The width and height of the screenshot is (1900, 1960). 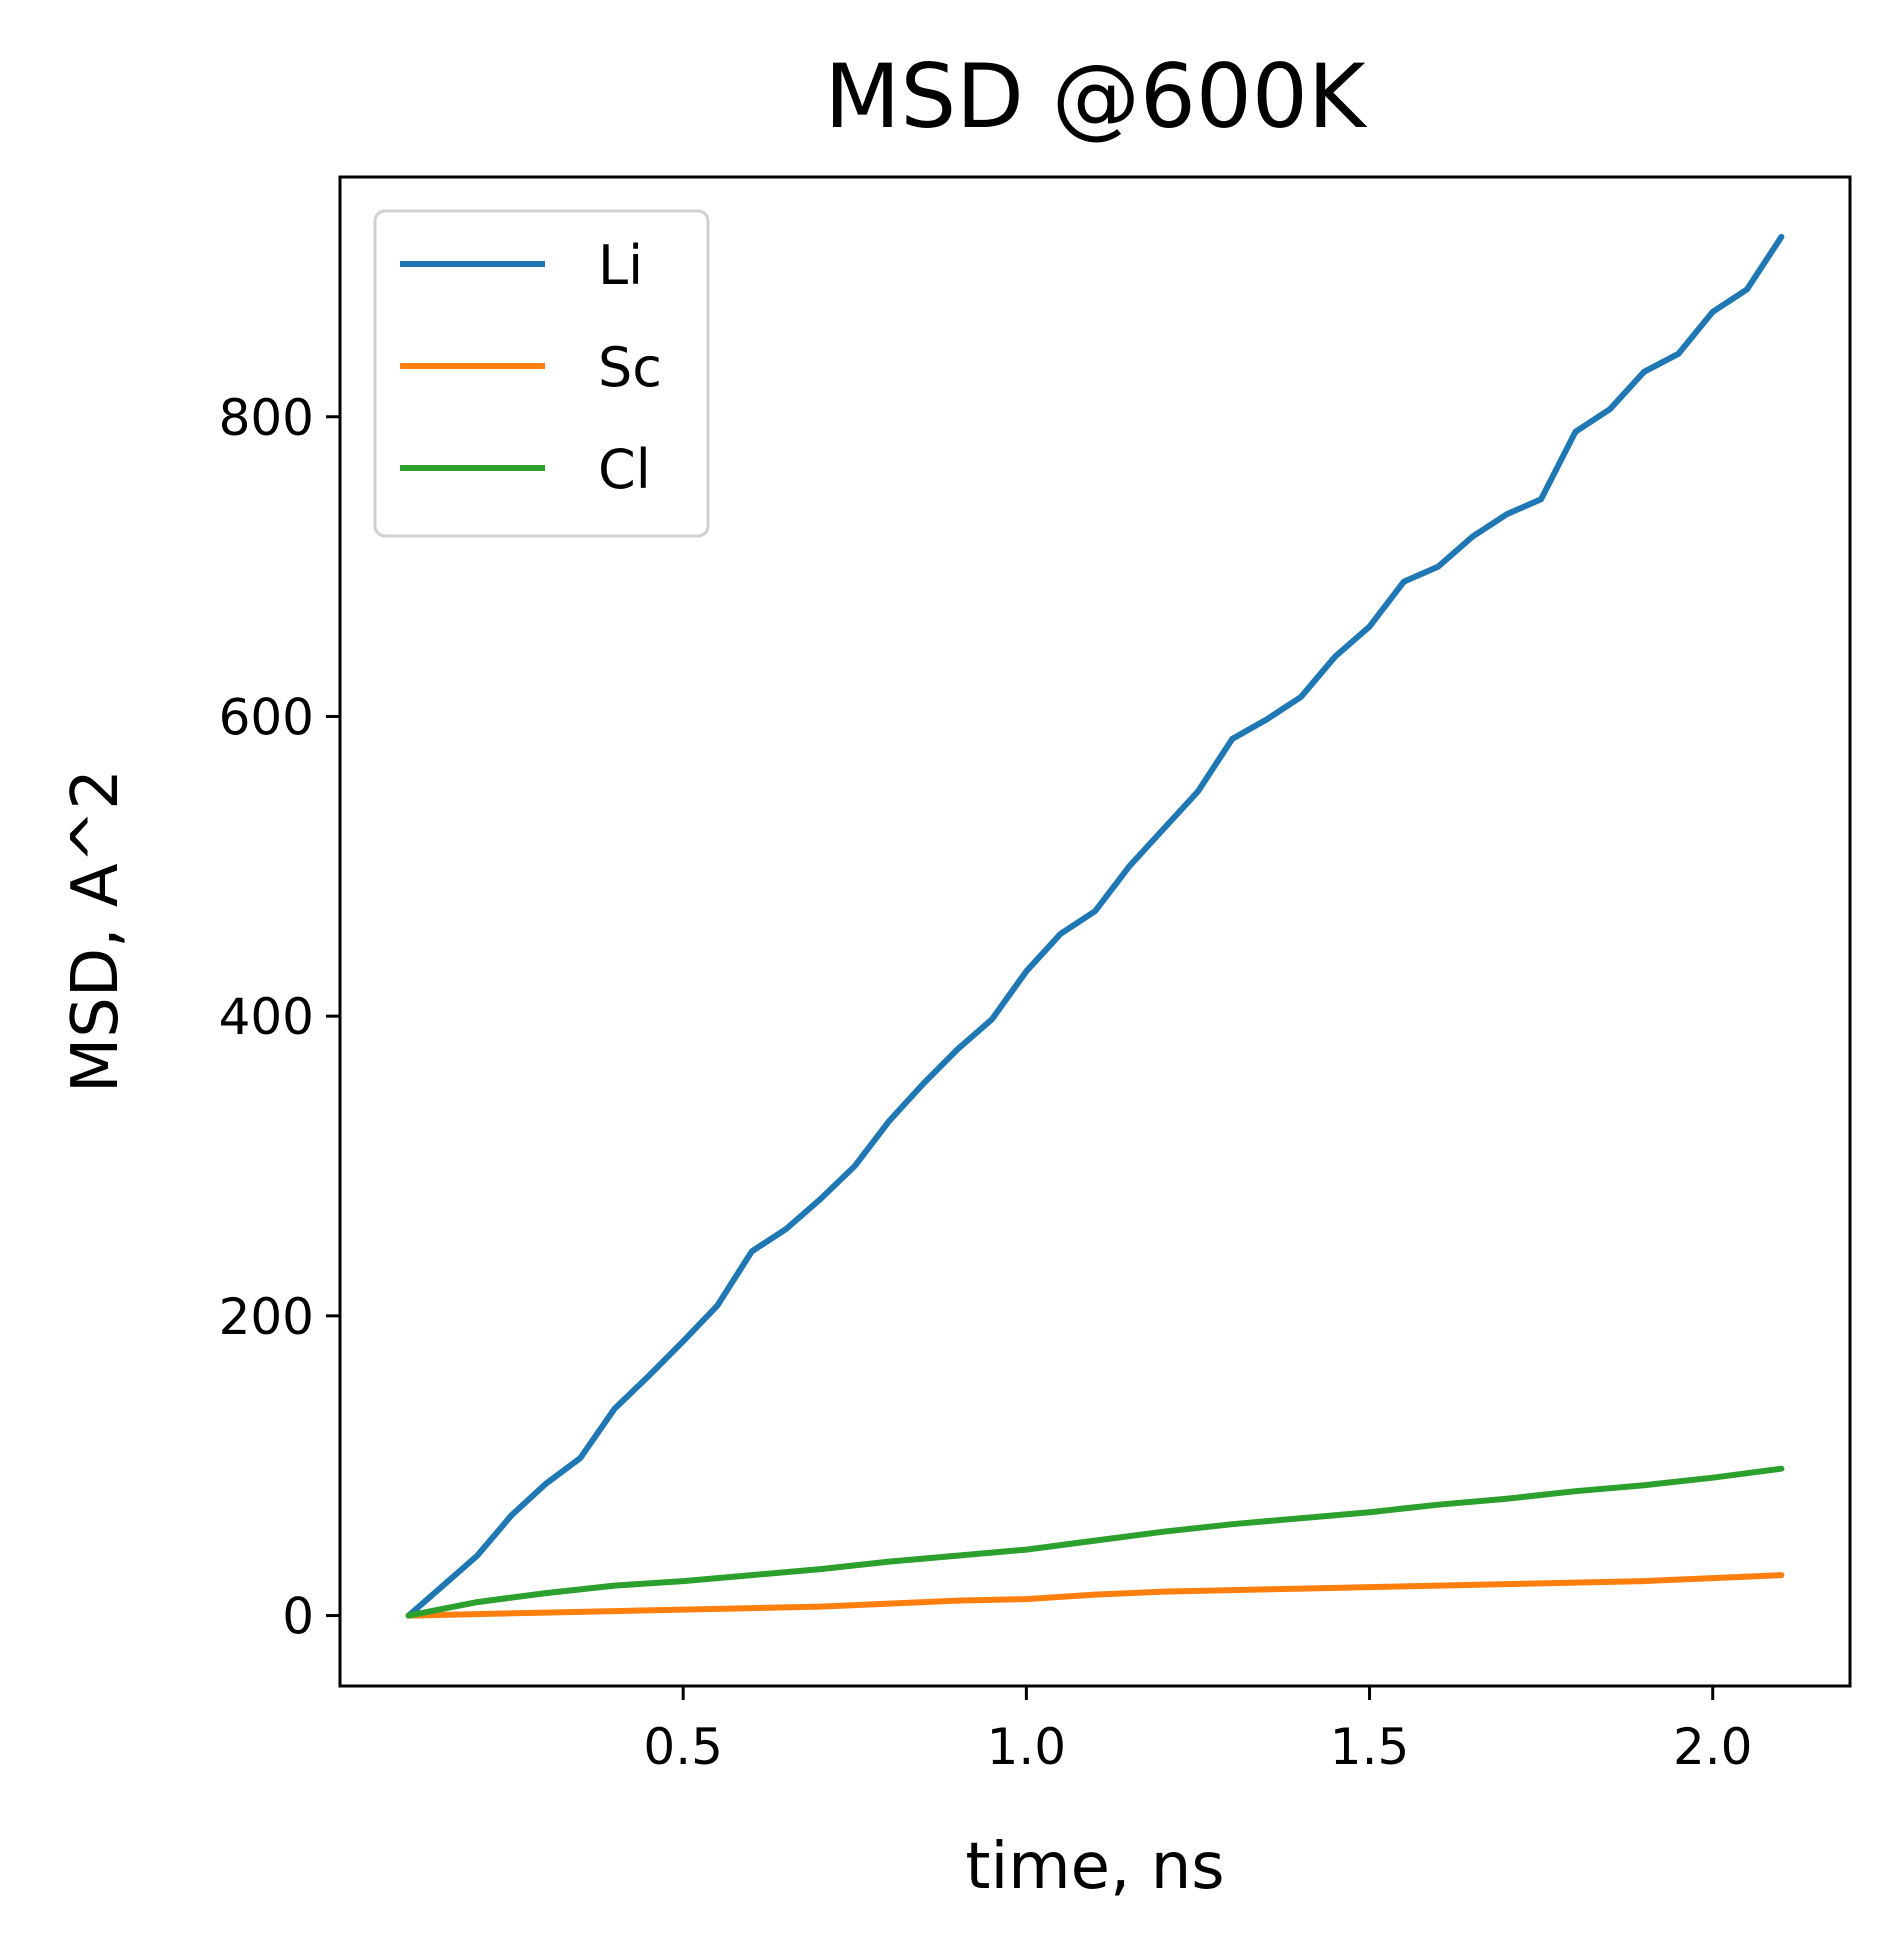 I want to click on y-tick-label: 200, so click(x=266, y=1317).